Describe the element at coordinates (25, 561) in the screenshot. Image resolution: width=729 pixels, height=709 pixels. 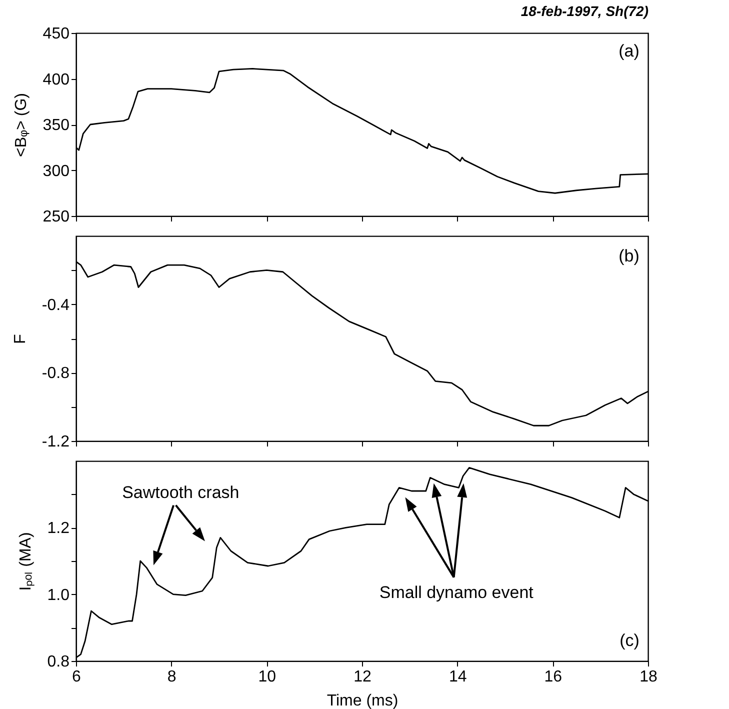
I see `y-axis-title: Iₚₒₗ (MA)` at that location.